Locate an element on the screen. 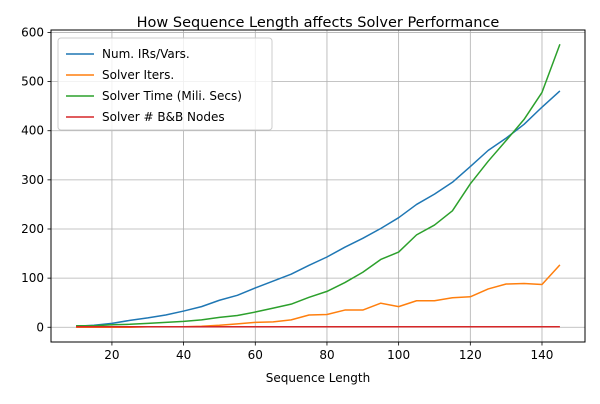 The height and width of the screenshot is (404, 600). x-tick-label: 120 is located at coordinates (470, 355).